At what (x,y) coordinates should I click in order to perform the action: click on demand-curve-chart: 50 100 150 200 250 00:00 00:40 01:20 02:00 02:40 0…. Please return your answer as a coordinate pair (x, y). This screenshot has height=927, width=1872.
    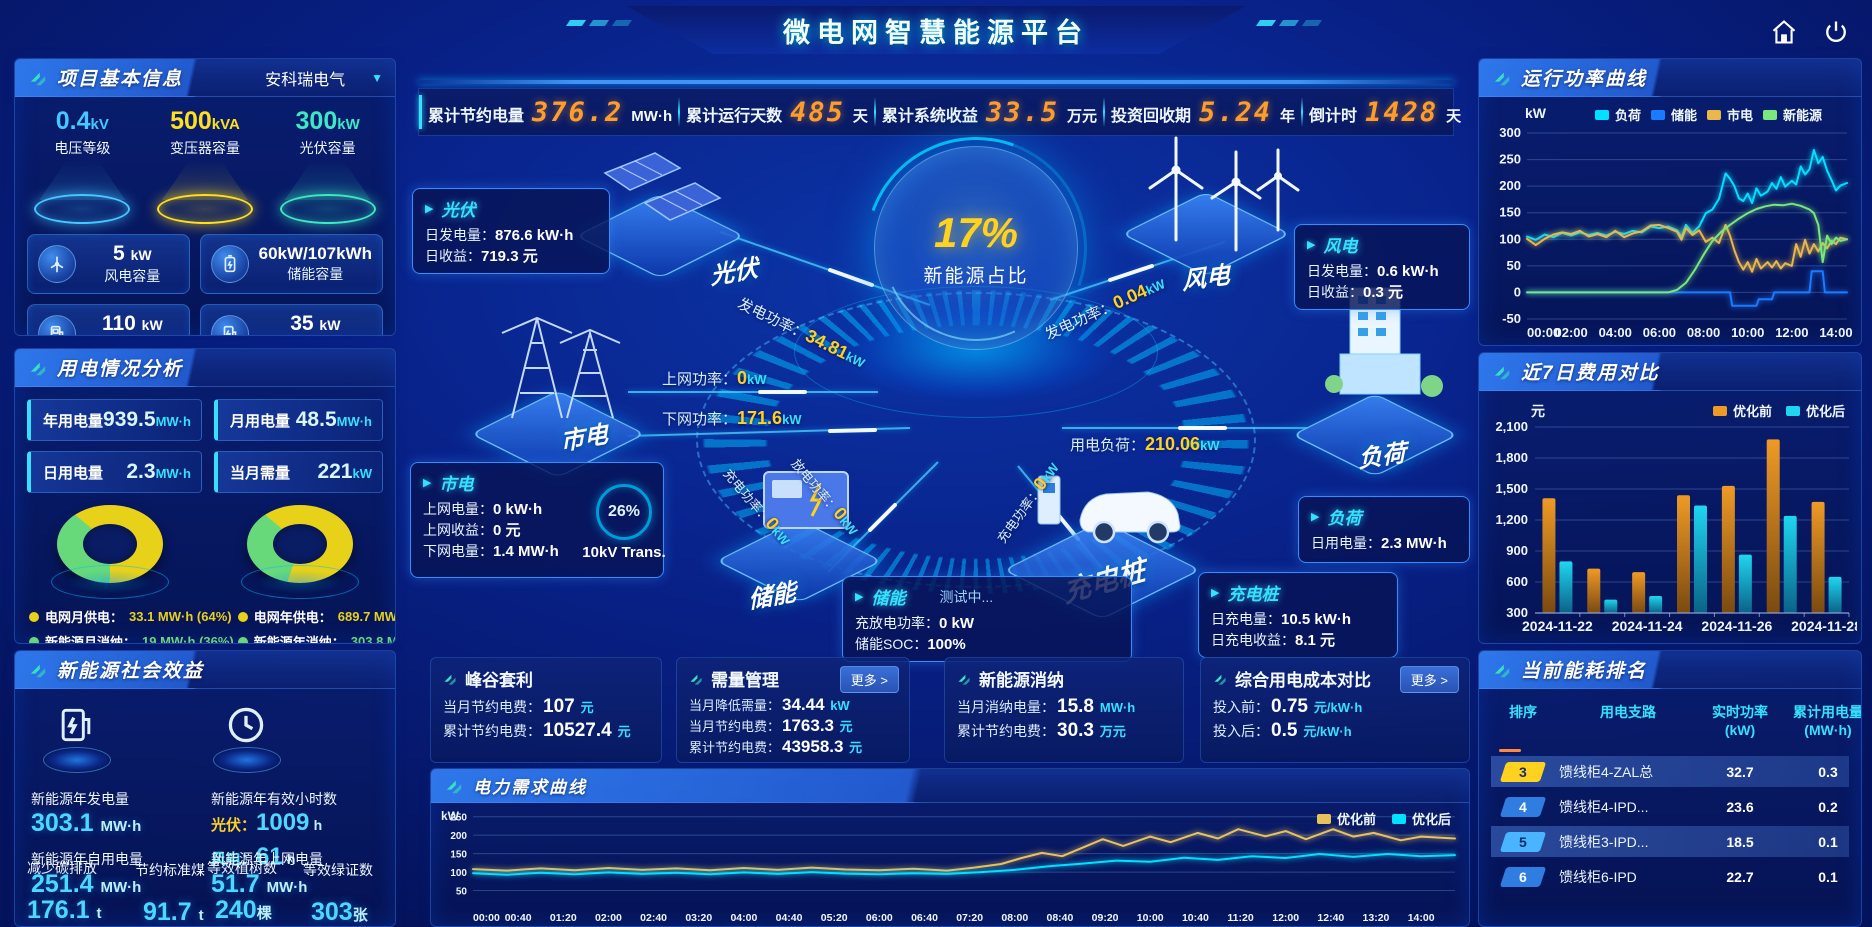
    Looking at the image, I should click on (950, 866).